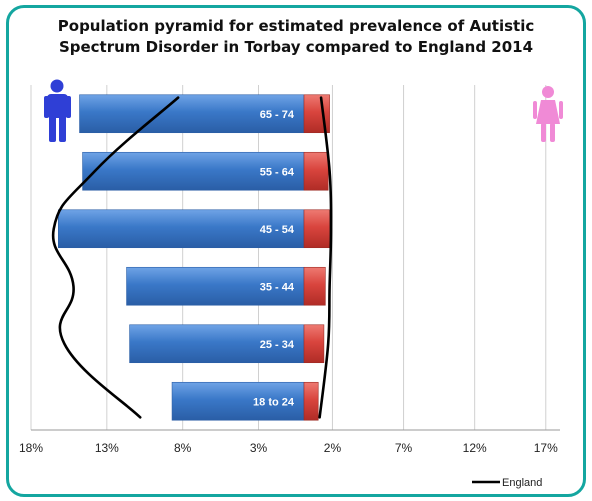 Image resolution: width=592 pixels, height=501 pixels. I want to click on category-label: 35 - 44, so click(277, 287).